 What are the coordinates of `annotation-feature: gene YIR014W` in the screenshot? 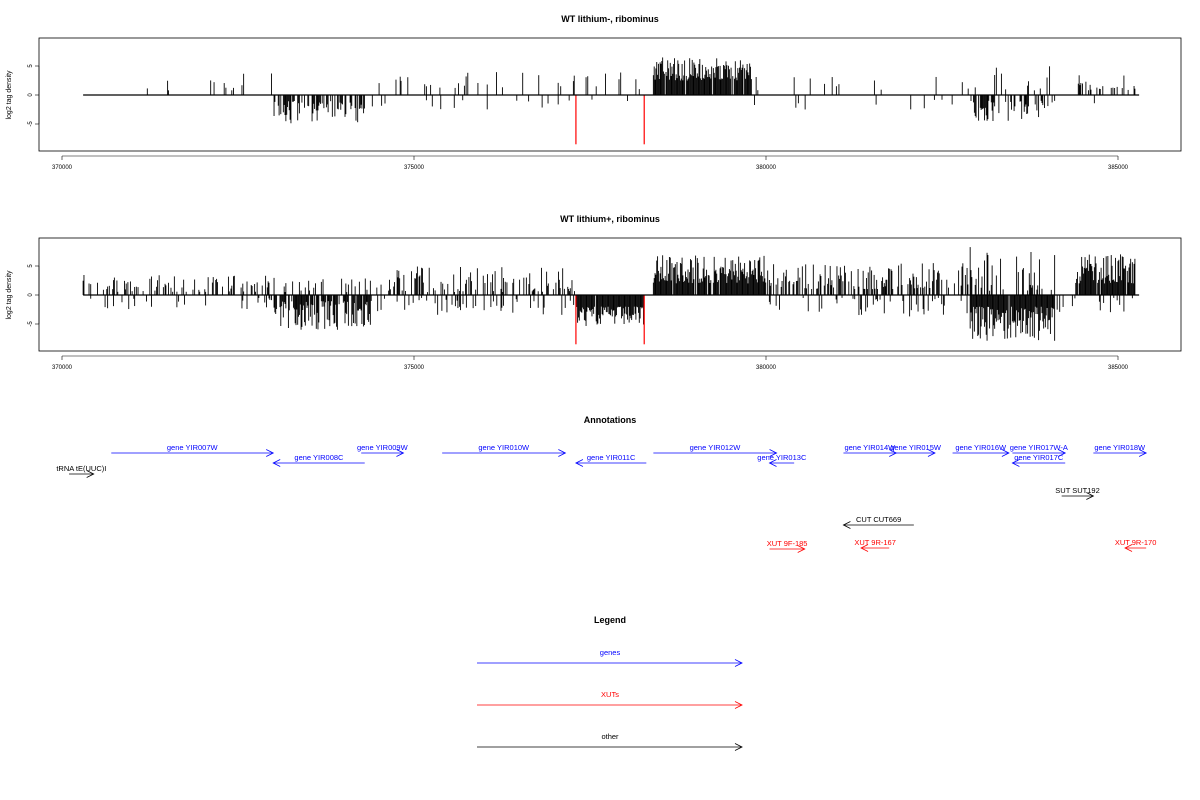 It's located at (870, 450).